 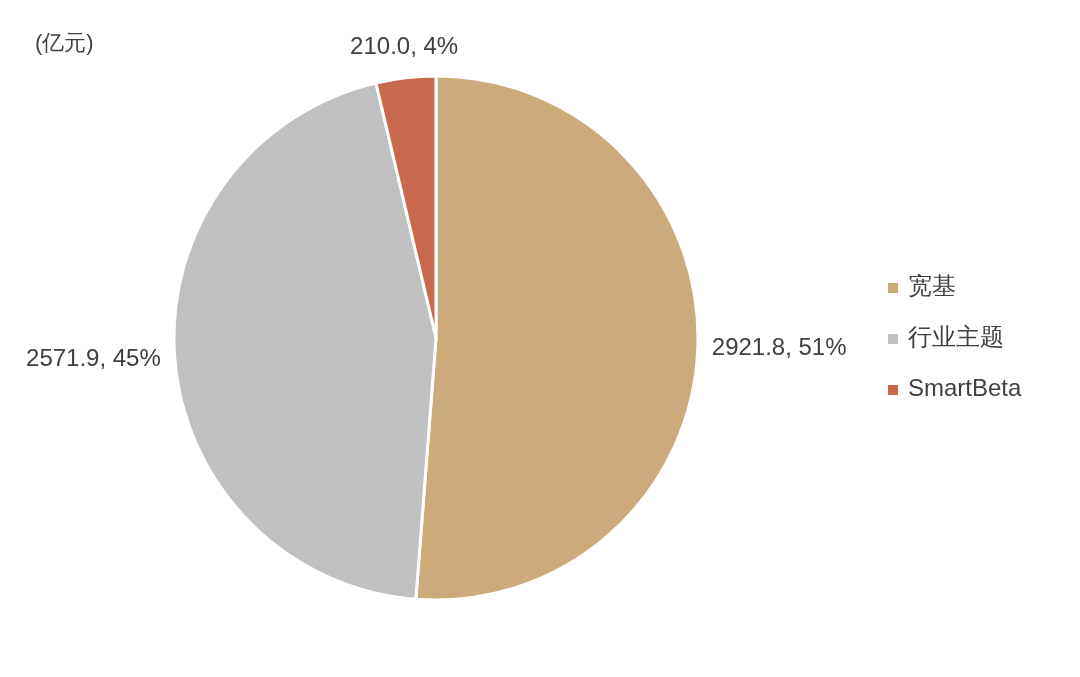 I want to click on legend-label: 行业主题, so click(x=956, y=337).